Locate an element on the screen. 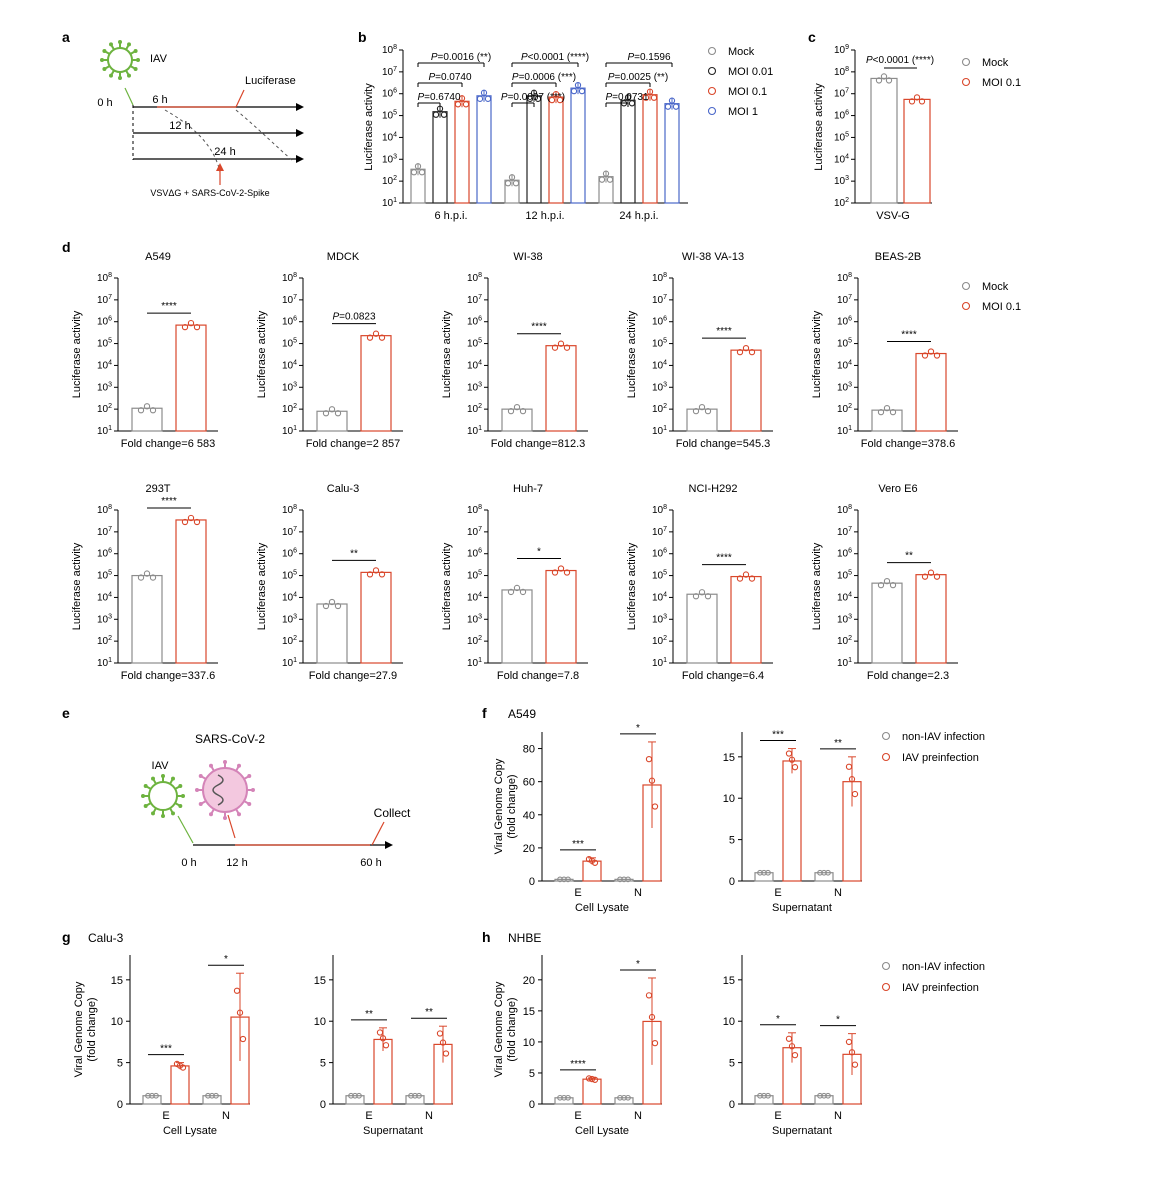 Image resolution: width=1150 pixels, height=1190 pixels. y-tick-label: 60 is located at coordinates (529, 783).